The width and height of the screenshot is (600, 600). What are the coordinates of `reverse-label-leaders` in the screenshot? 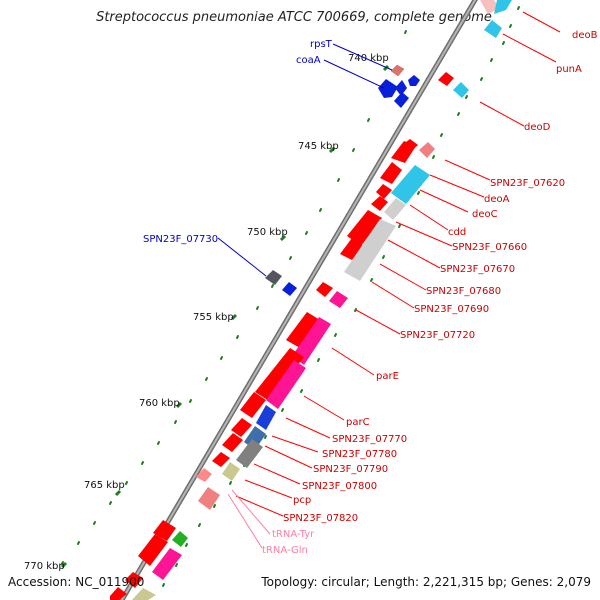 It's located at (305, 160).